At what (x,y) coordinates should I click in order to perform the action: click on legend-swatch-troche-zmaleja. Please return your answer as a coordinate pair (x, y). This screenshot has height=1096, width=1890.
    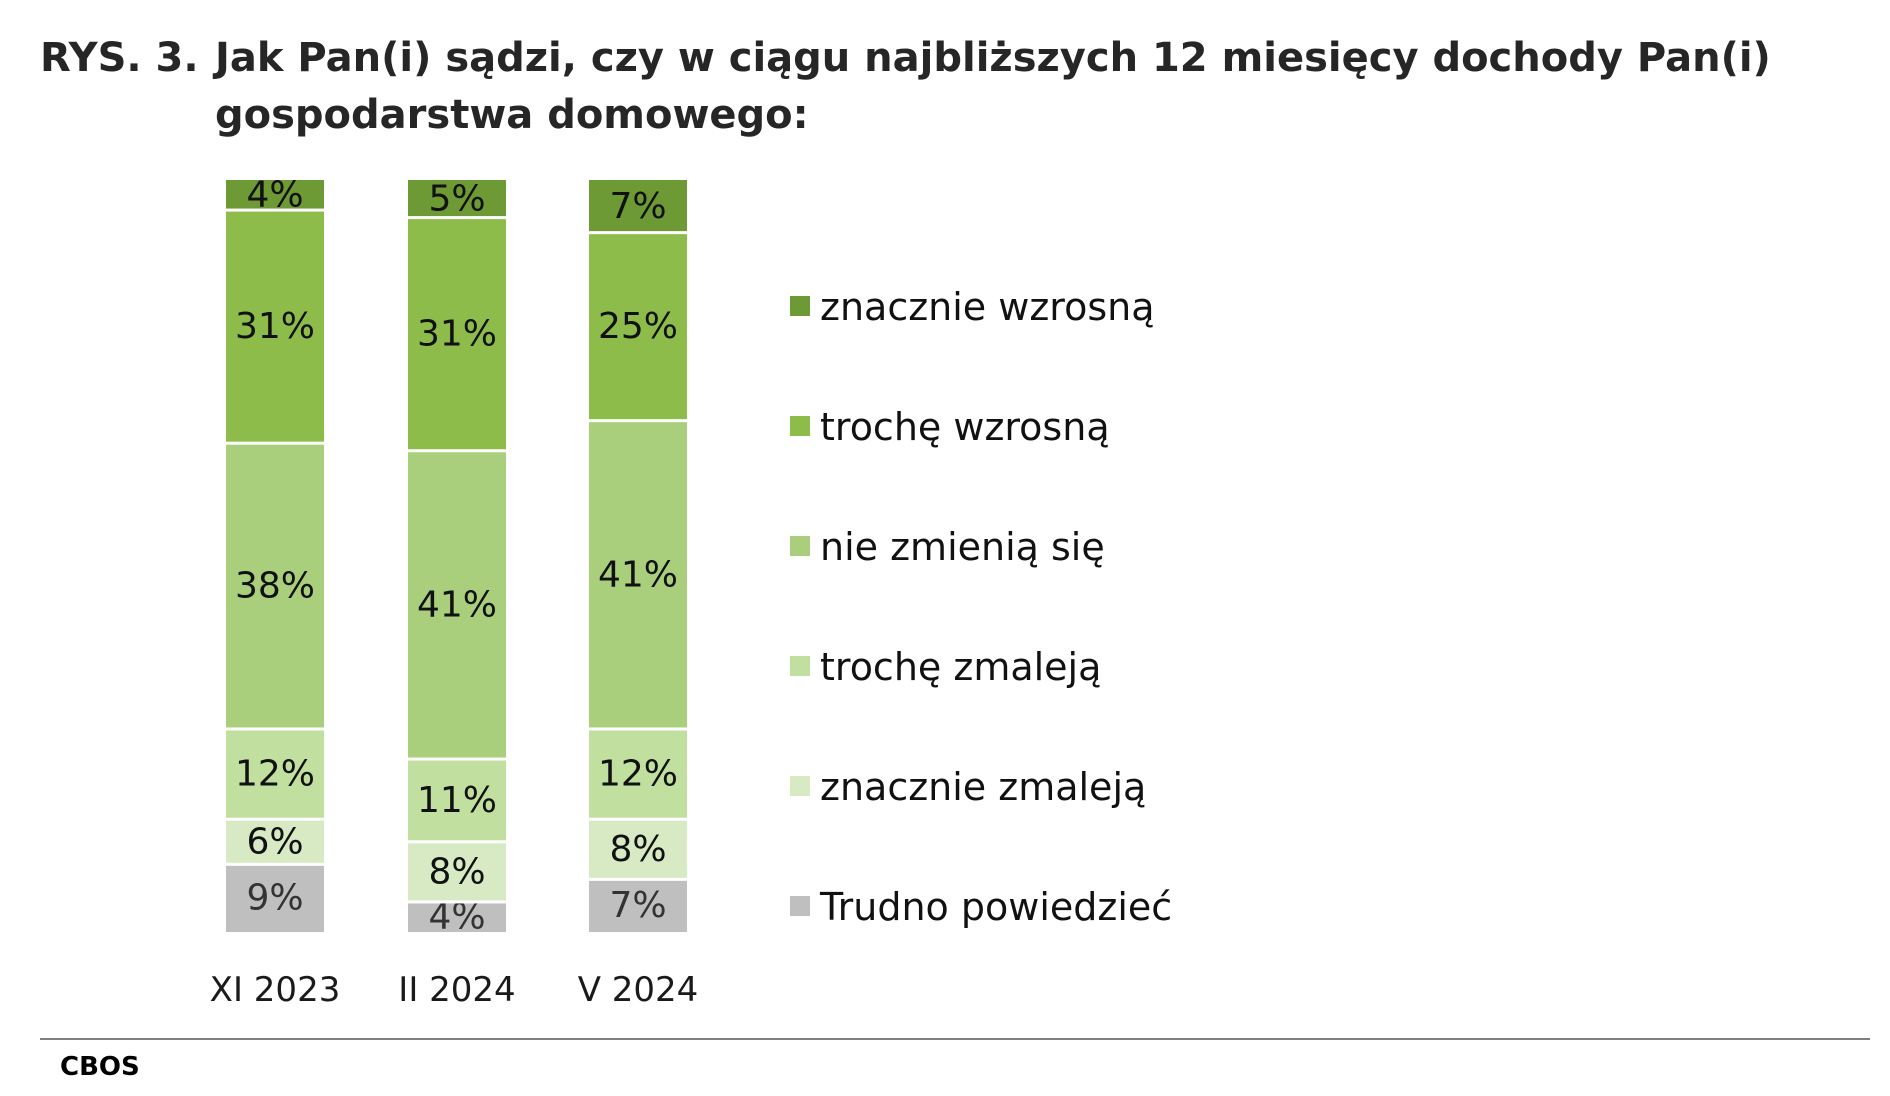
    Looking at the image, I should click on (800, 666).